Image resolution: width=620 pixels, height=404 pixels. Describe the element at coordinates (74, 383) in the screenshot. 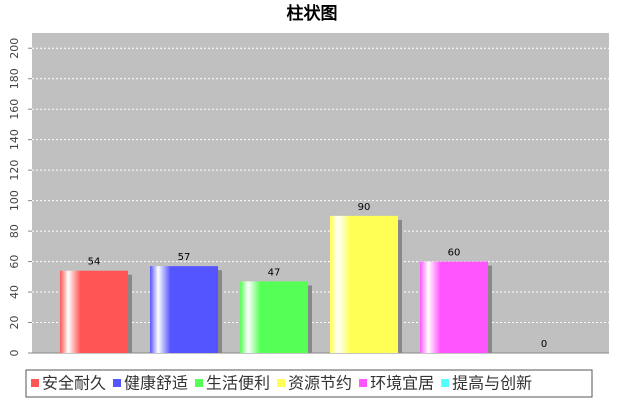

I see `legend-label: 安全耐久` at that location.